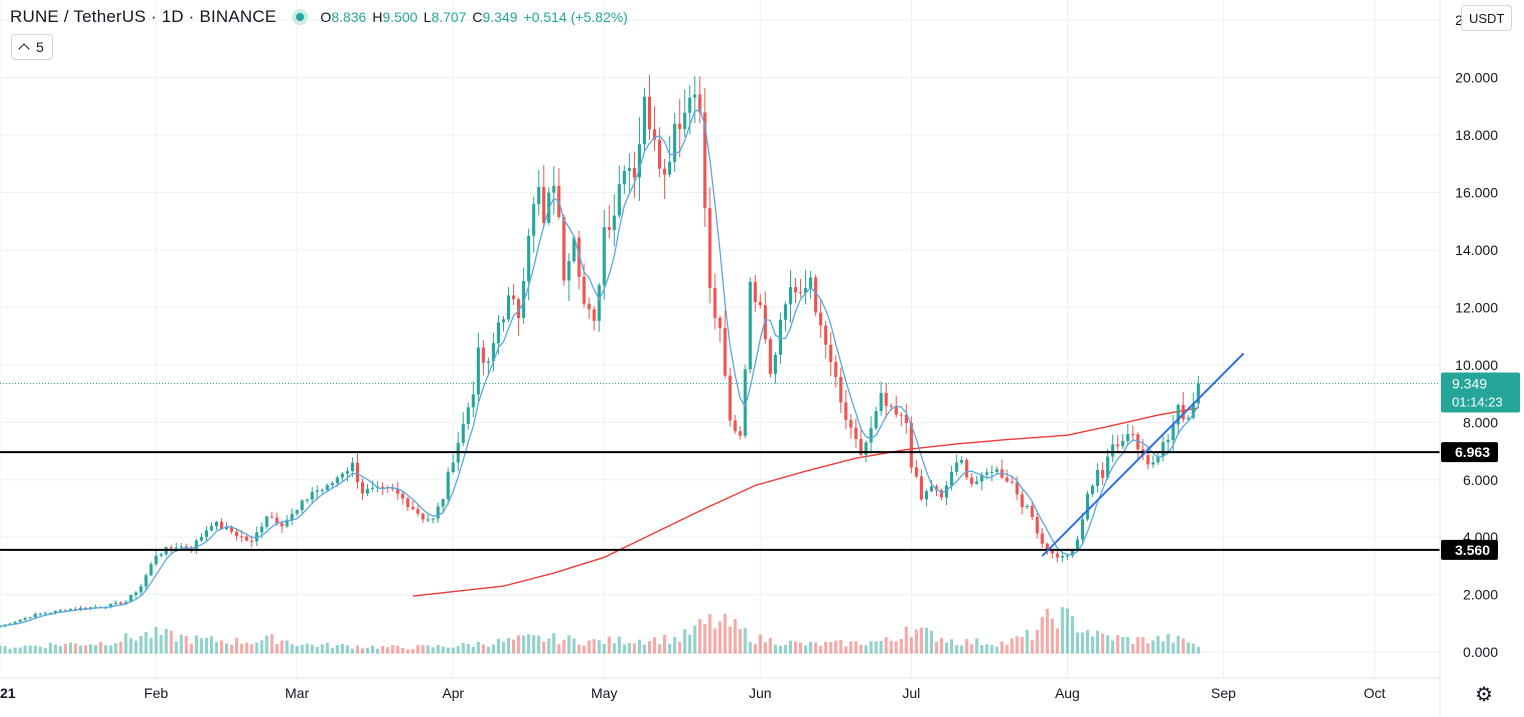  Describe the element at coordinates (1487, 18) in the screenshot. I see `currency-button: USDT` at that location.